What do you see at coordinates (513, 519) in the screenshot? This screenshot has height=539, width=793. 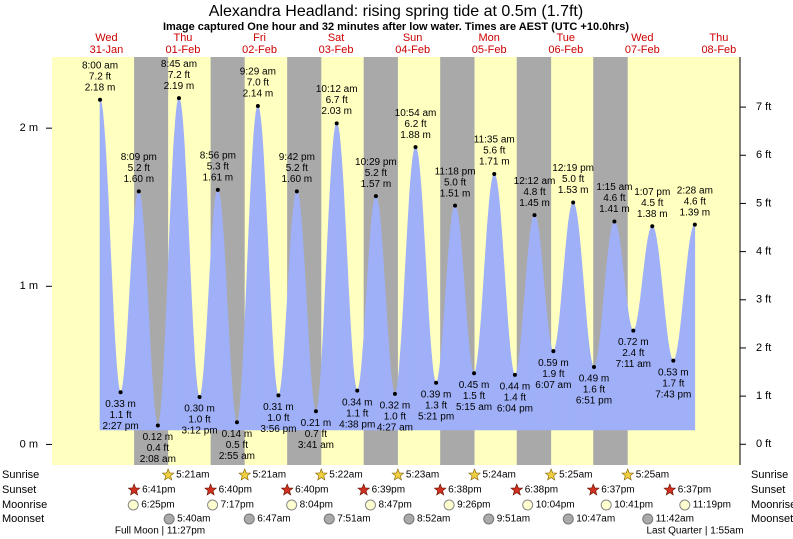 I see `moonset-time: 9:51am` at bounding box center [513, 519].